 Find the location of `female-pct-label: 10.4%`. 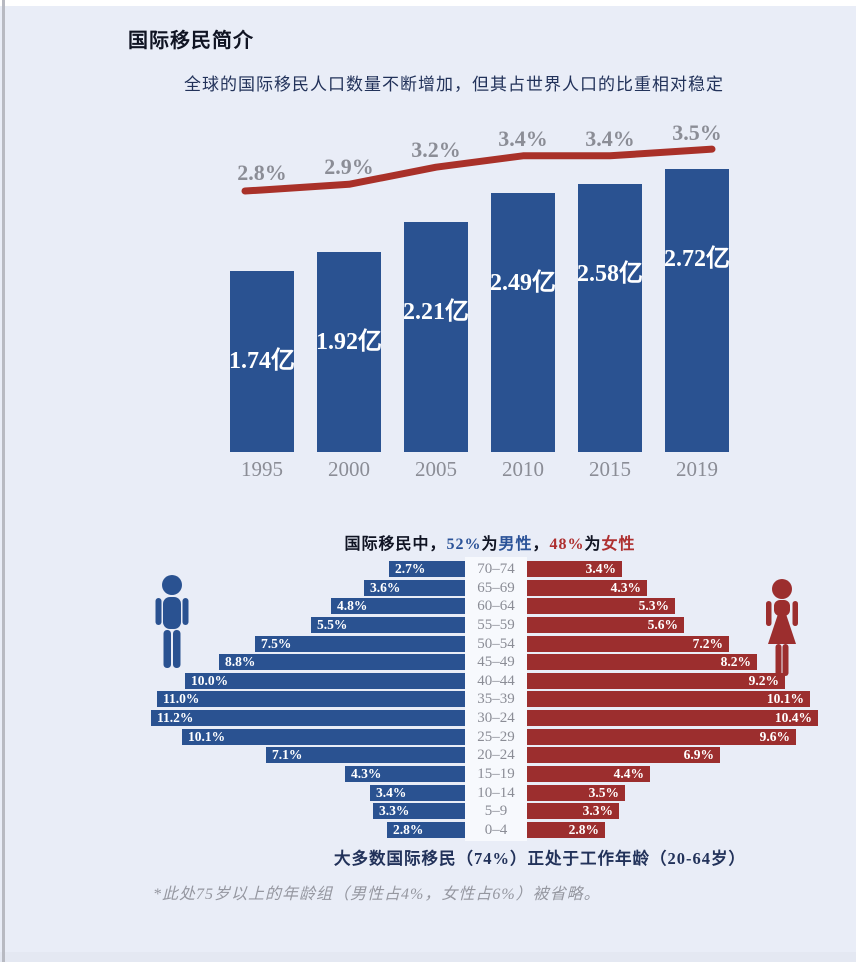

female-pct-label: 10.4% is located at coordinates (793, 717).